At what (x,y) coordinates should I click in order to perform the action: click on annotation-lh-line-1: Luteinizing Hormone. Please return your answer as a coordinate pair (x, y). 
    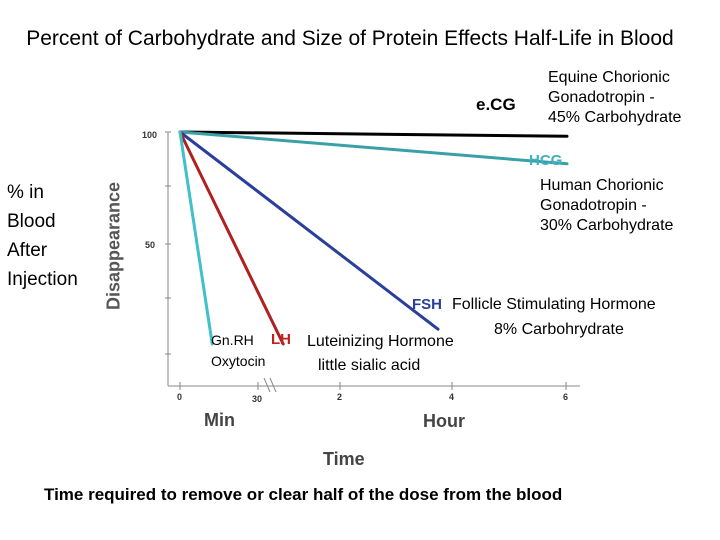
    Looking at the image, I should click on (380, 341).